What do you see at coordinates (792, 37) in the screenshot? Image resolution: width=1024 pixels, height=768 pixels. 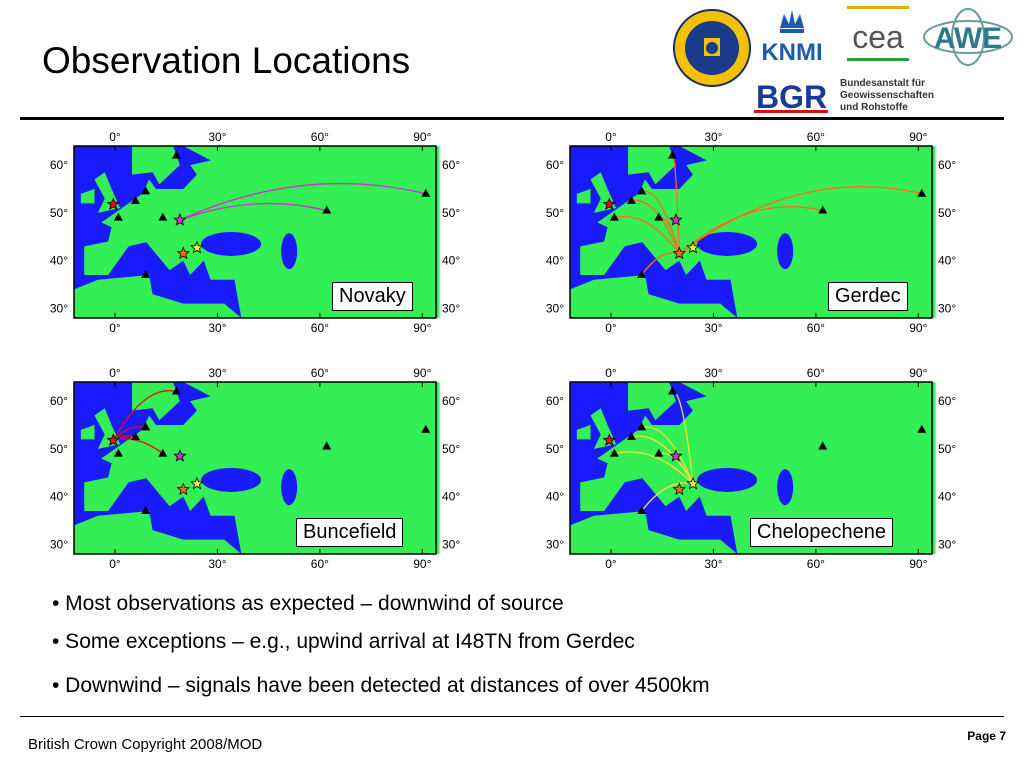 I see `knmi-logo: KNMI` at bounding box center [792, 37].